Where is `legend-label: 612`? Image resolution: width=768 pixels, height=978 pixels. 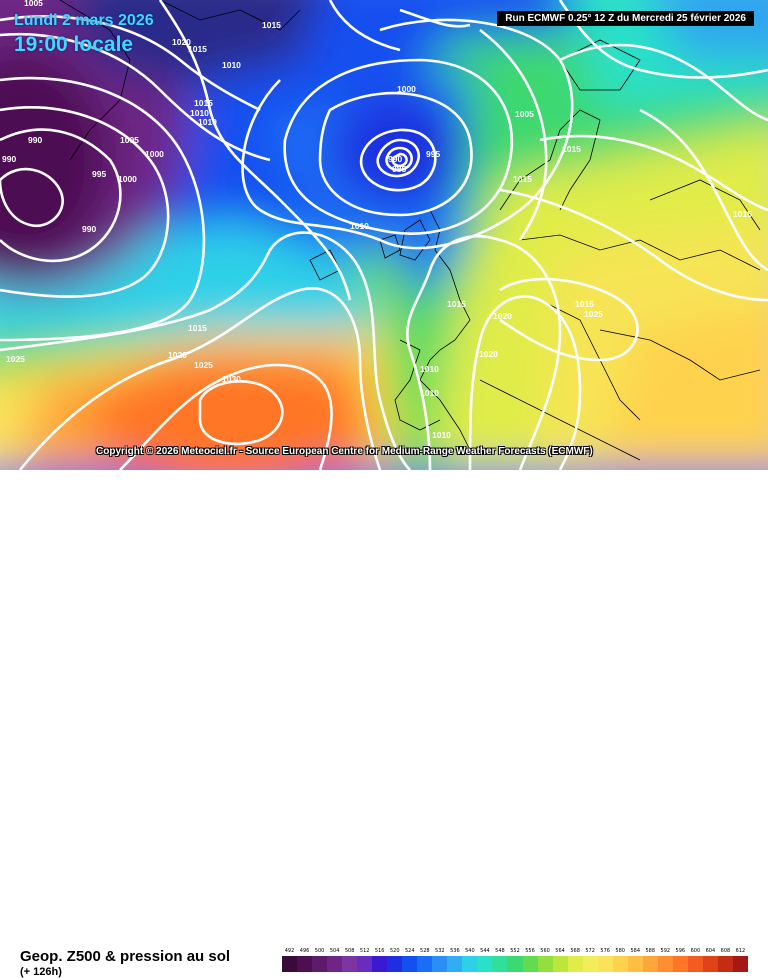 legend-label: 612 is located at coordinates (740, 951).